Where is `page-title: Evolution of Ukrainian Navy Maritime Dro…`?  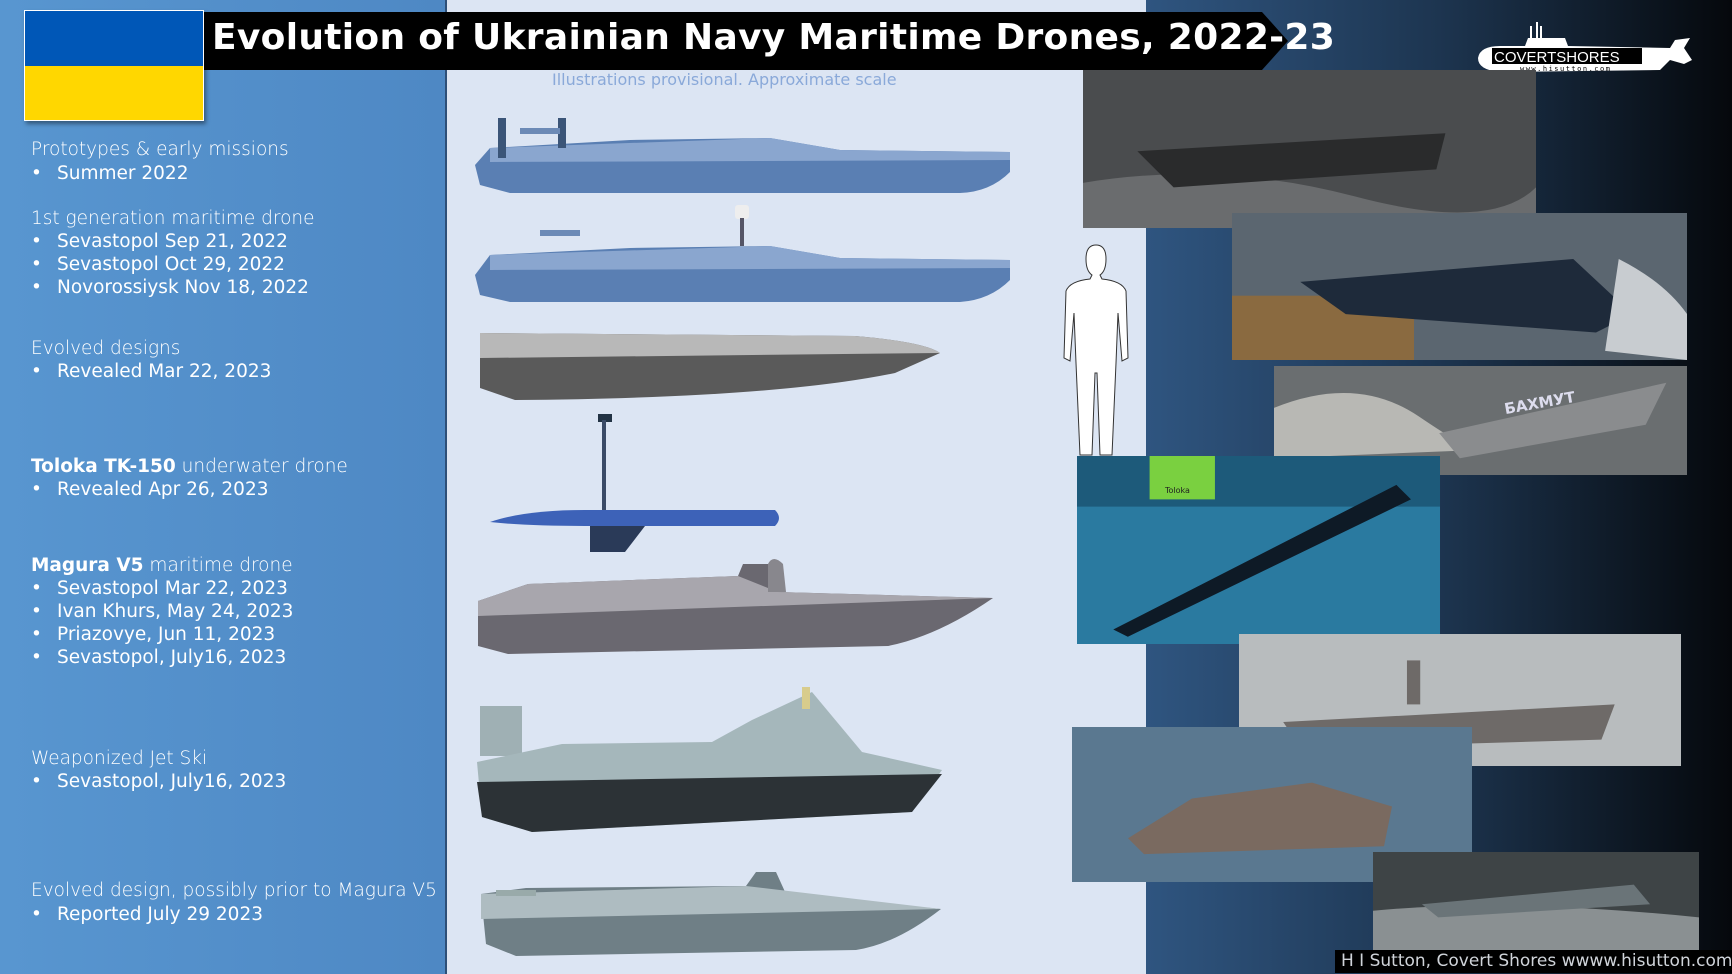
page-title: Evolution of Ukrainian Navy Maritime Dro… is located at coordinates (774, 37).